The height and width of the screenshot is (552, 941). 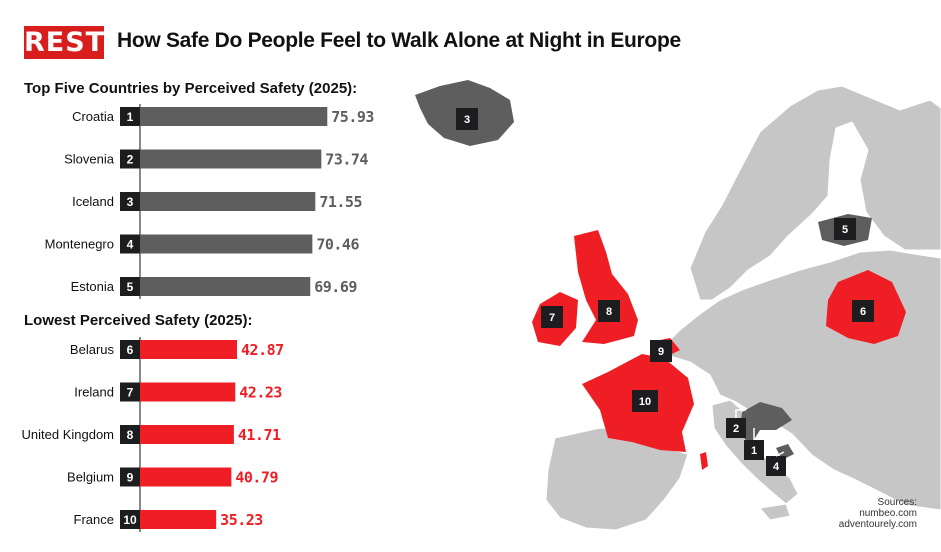 I want to click on croatia-slovenia-shape, so click(x=766, y=424).